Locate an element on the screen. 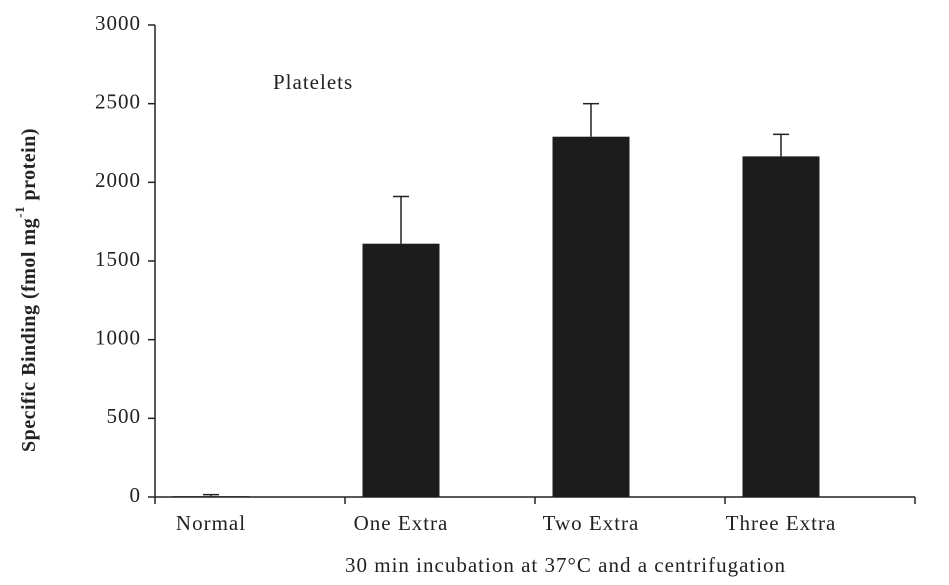 The width and height of the screenshot is (949, 585). y-tick-label: 1500 is located at coordinates (118, 259).